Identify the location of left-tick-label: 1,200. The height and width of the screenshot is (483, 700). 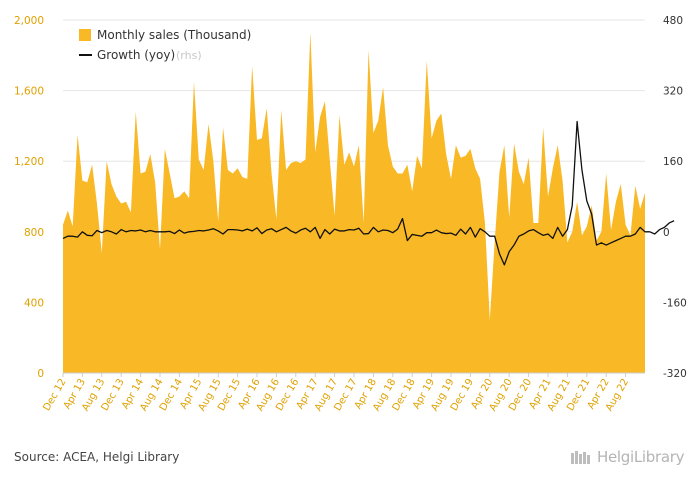
(29, 162).